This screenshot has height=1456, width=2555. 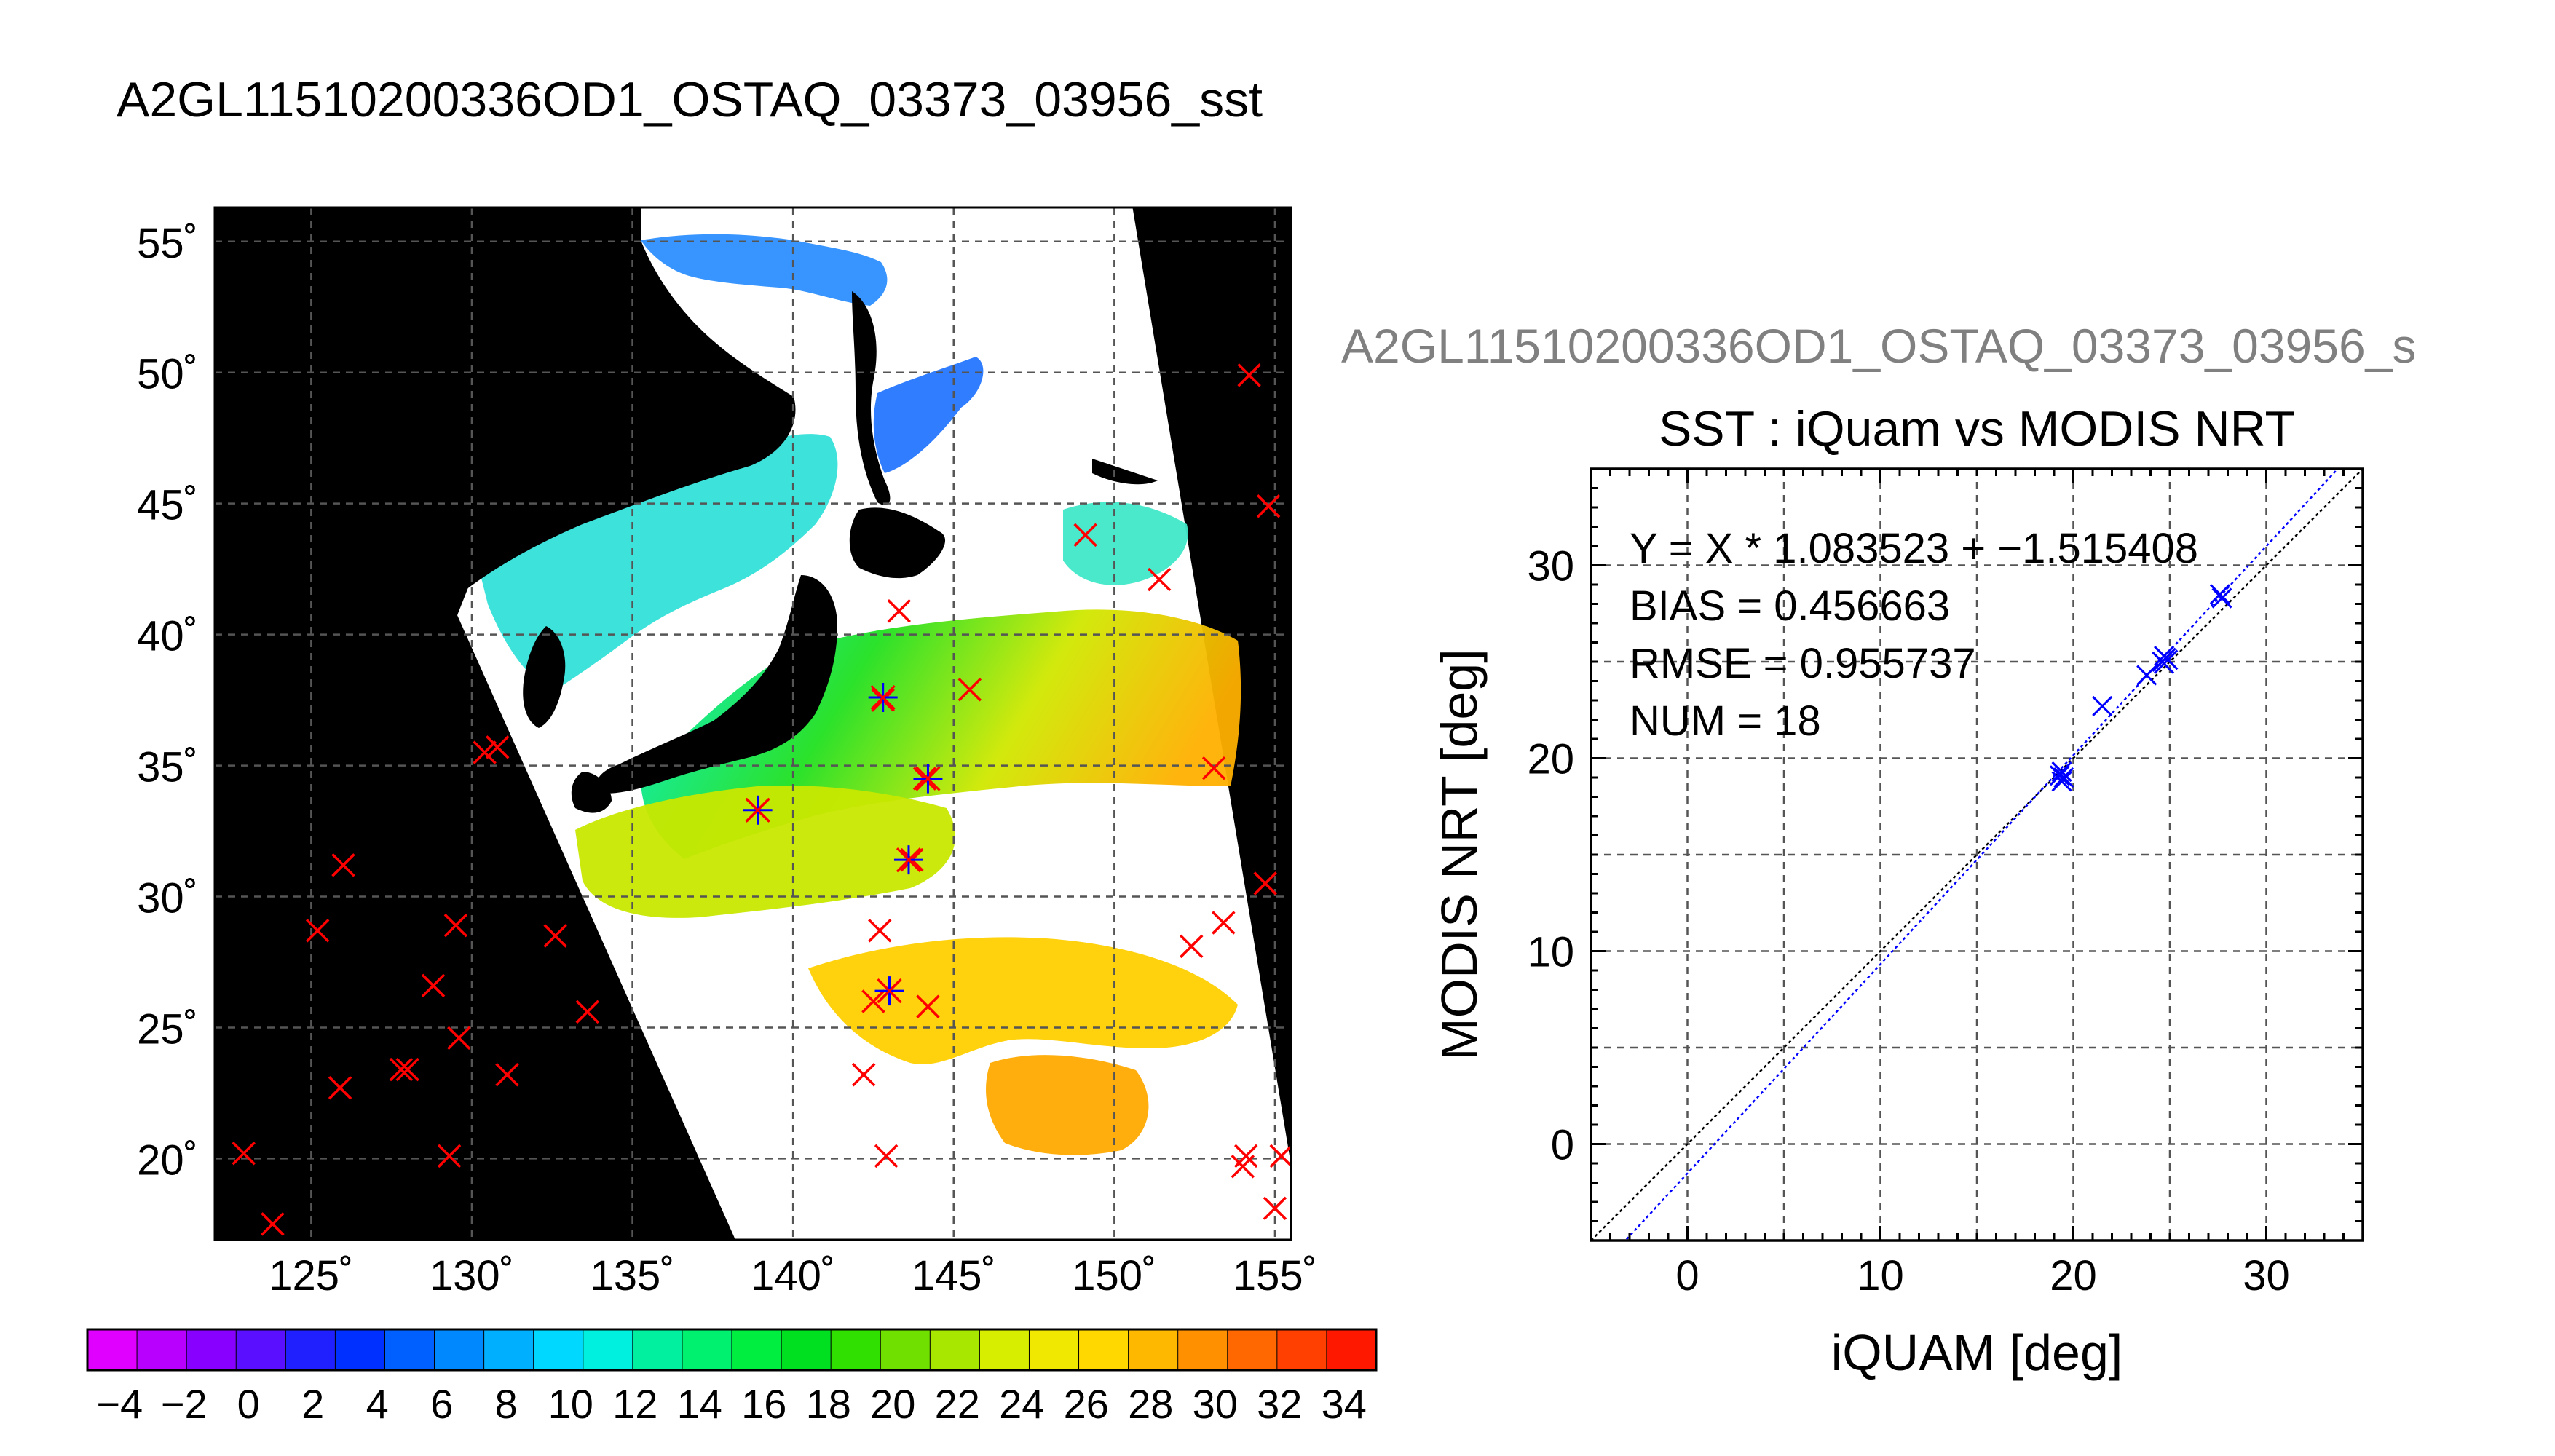 I want to click on colorbar-tick-label: 2, so click(x=312, y=1404).